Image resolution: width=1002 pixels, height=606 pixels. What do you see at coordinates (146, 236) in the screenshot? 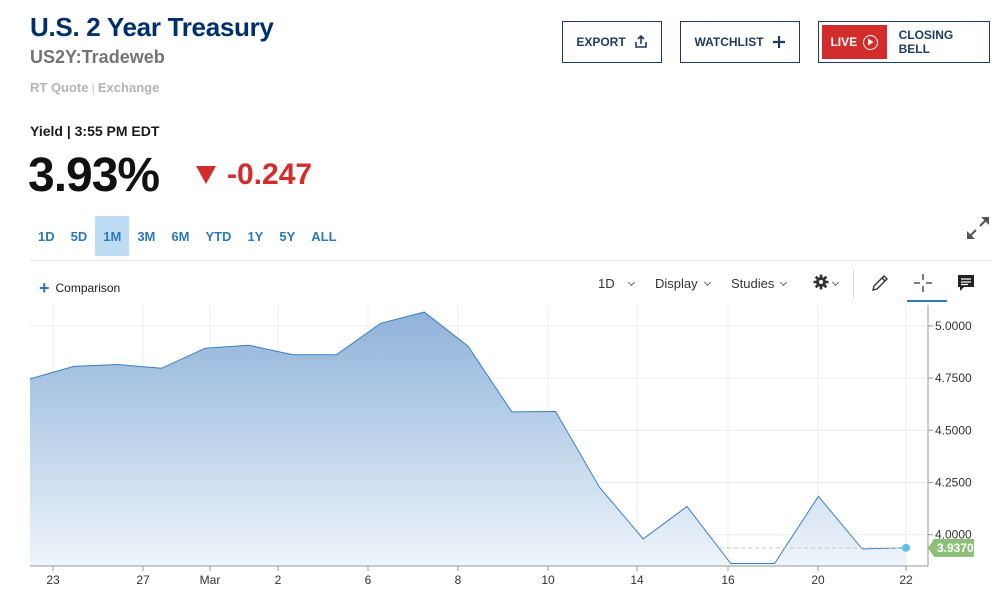
I see `range-3m: 3M` at bounding box center [146, 236].